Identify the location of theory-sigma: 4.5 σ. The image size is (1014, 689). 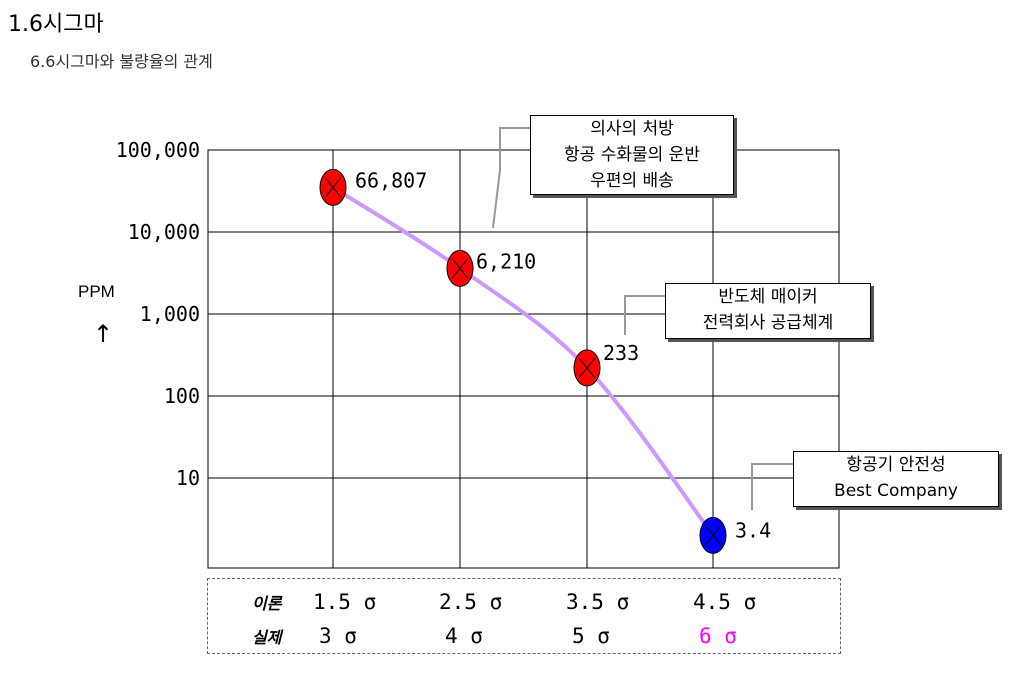
(725, 602).